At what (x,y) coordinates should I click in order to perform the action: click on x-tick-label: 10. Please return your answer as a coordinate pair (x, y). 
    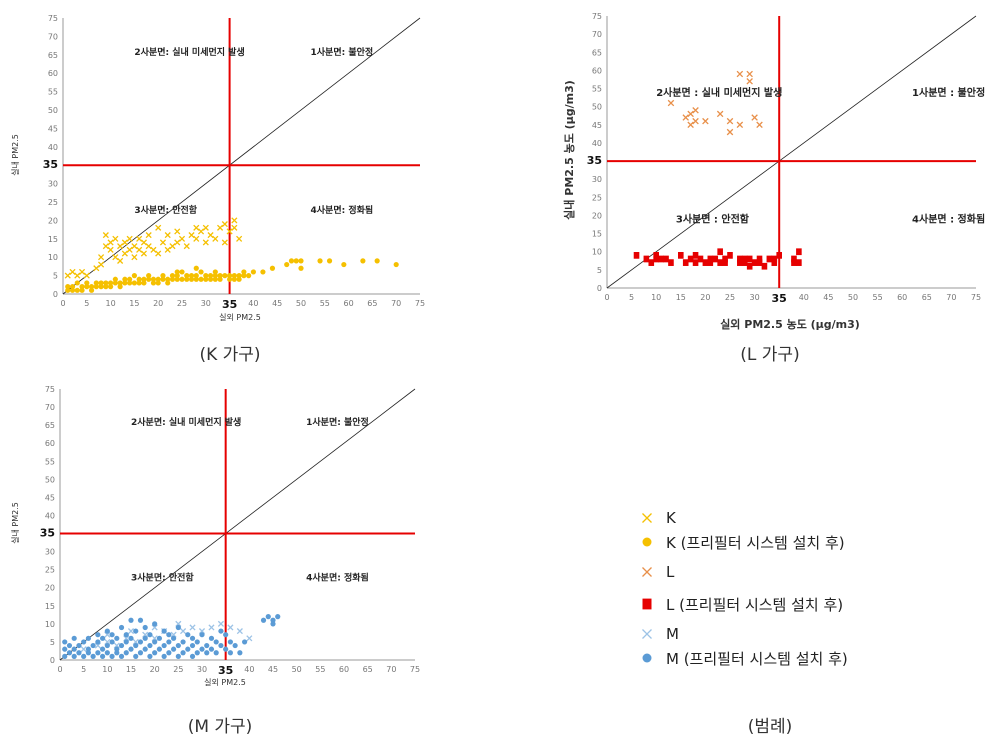
    Looking at the image, I should click on (111, 303).